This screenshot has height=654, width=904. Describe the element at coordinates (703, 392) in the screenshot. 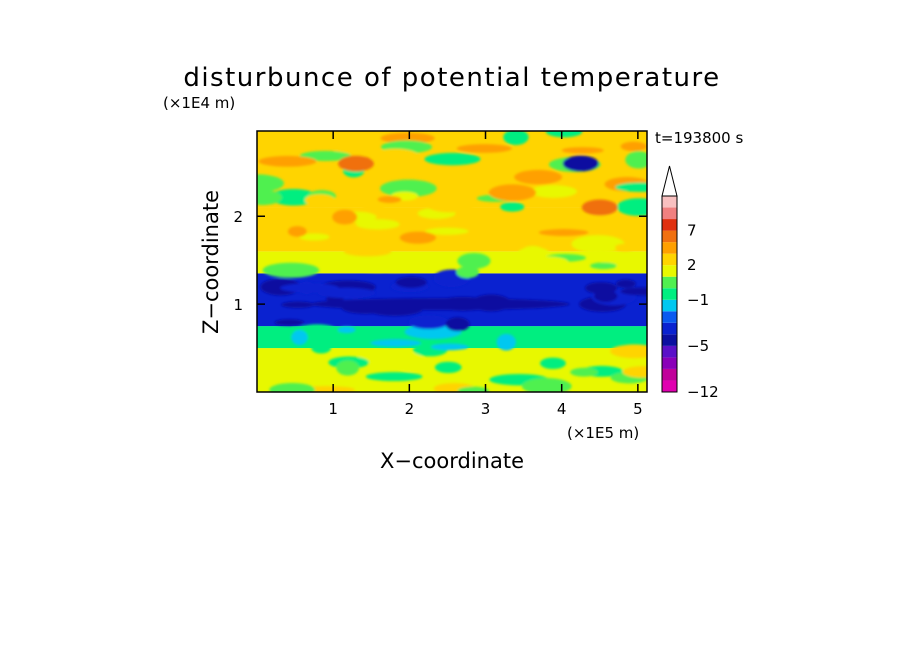

I see `colorbar-tick-label: −12` at that location.